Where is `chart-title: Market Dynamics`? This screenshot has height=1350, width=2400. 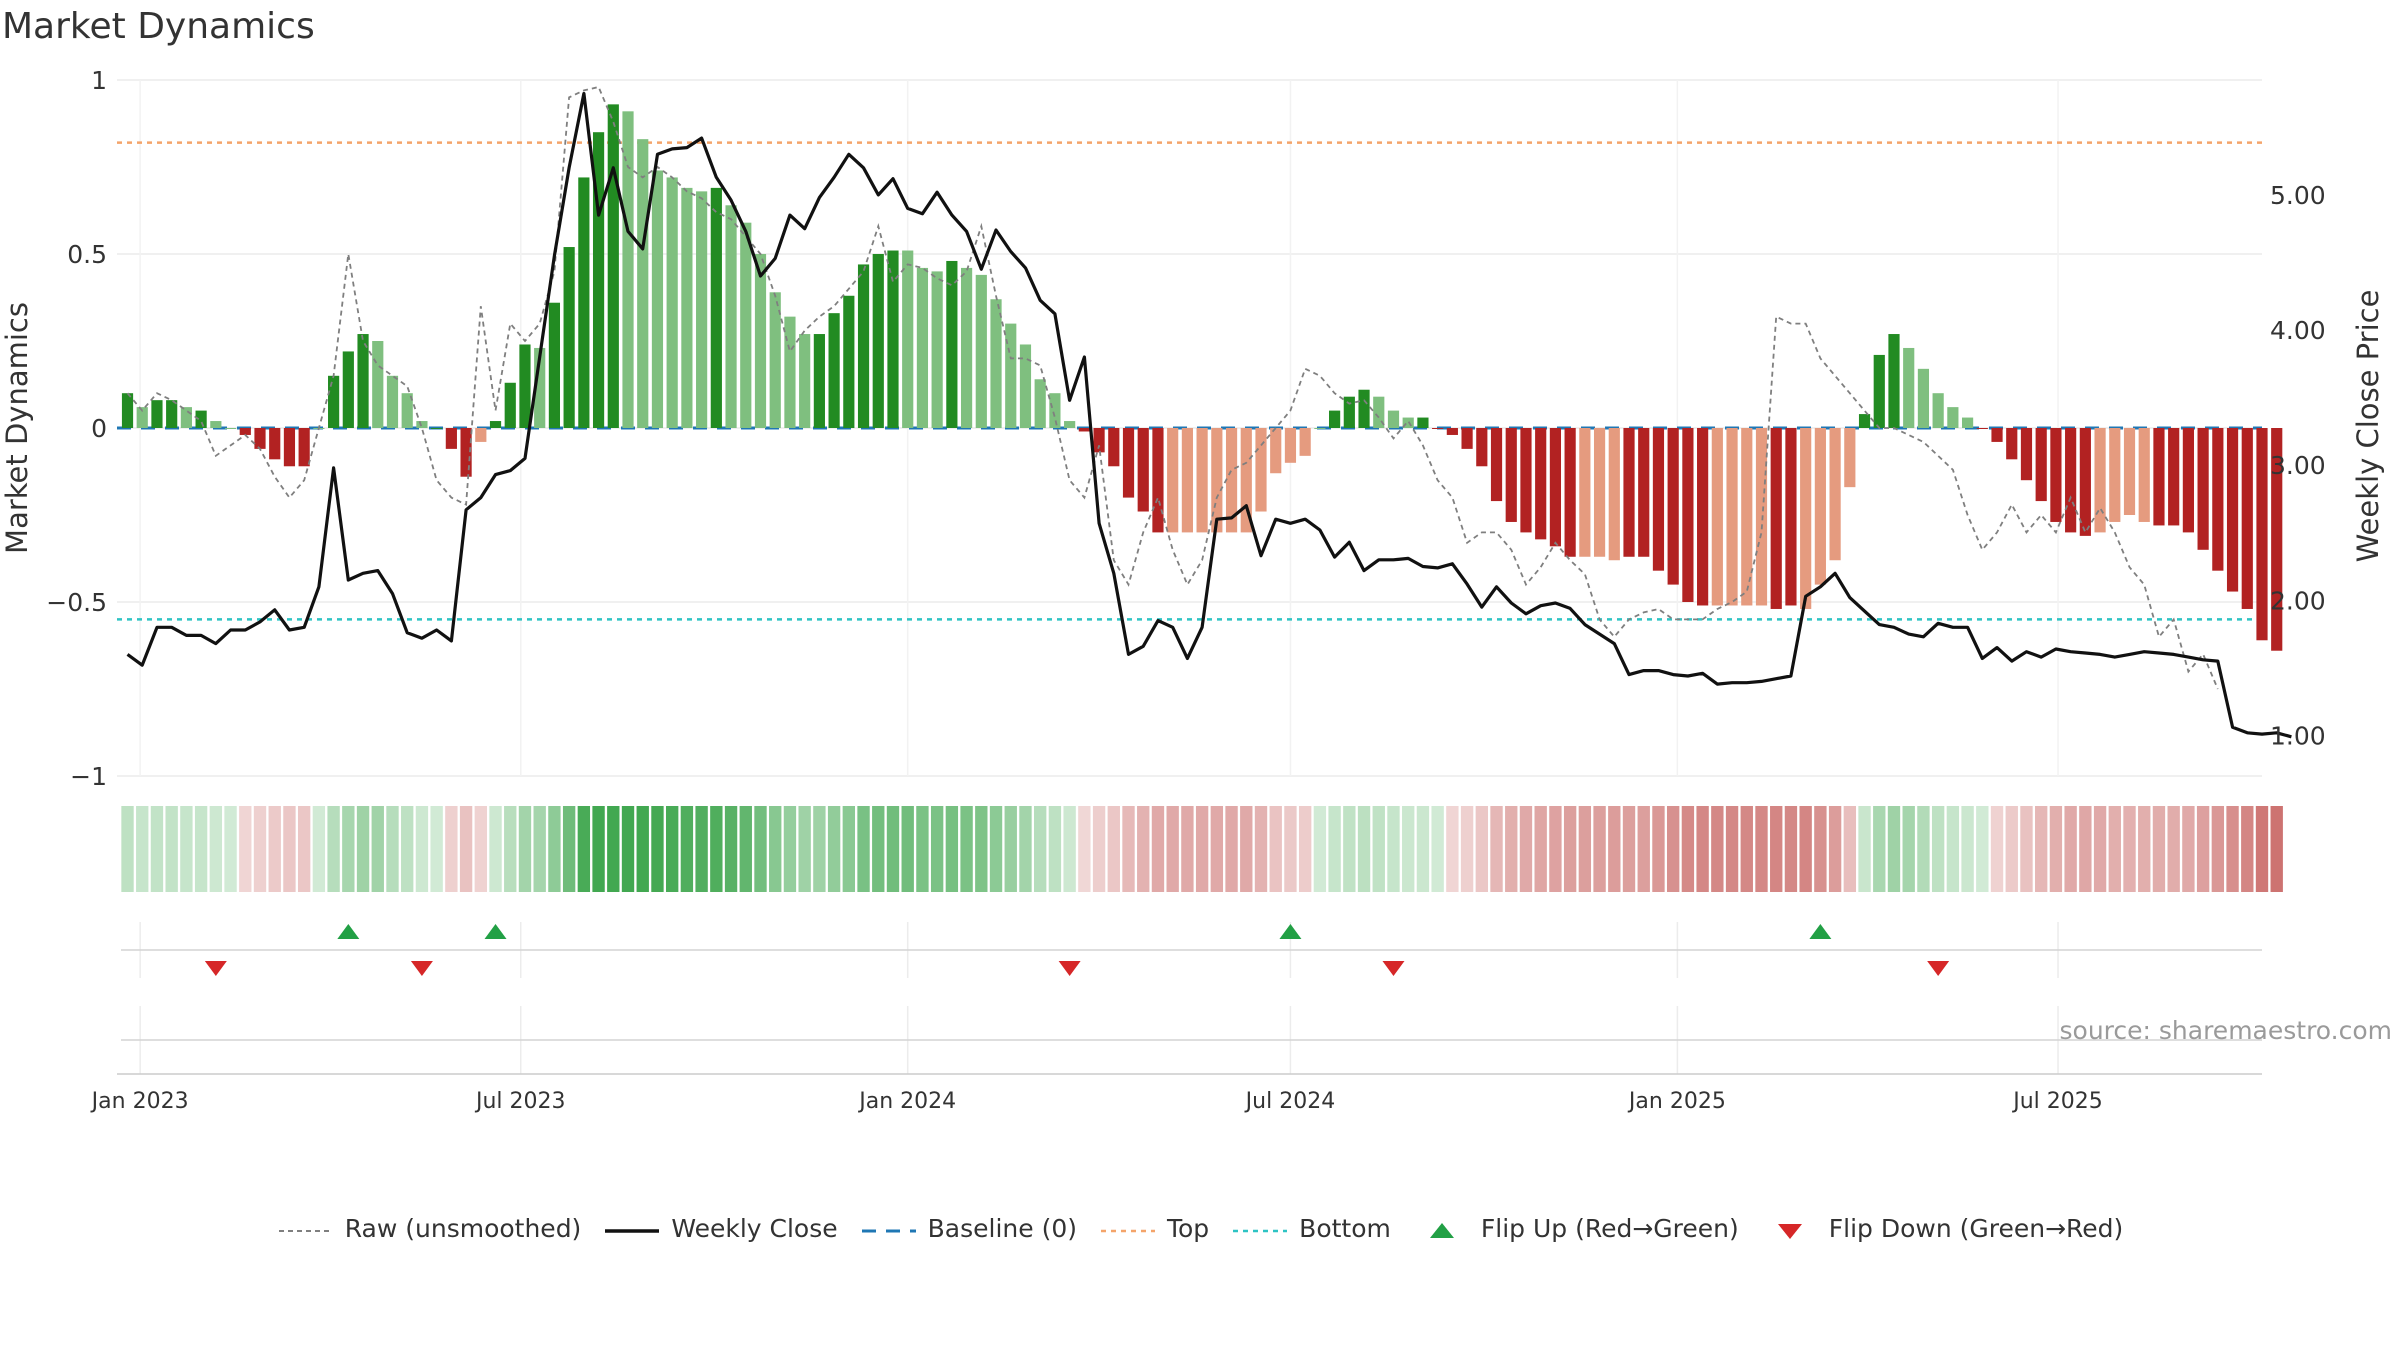 chart-title: Market Dynamics is located at coordinates (158, 26).